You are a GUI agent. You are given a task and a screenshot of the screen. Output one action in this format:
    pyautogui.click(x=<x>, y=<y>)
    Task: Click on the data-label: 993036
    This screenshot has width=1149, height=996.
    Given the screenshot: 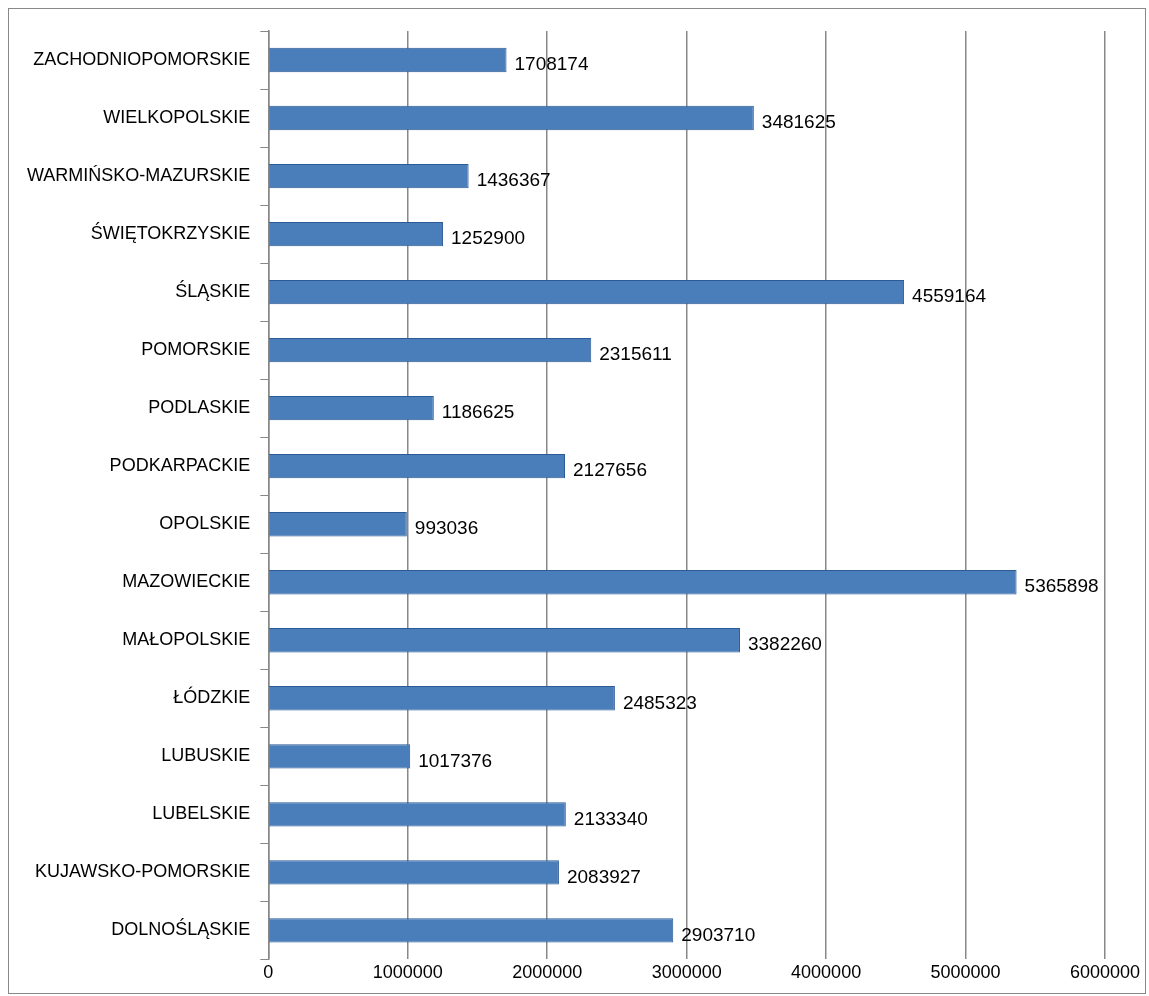 What is the action you would take?
    pyautogui.click(x=446, y=528)
    